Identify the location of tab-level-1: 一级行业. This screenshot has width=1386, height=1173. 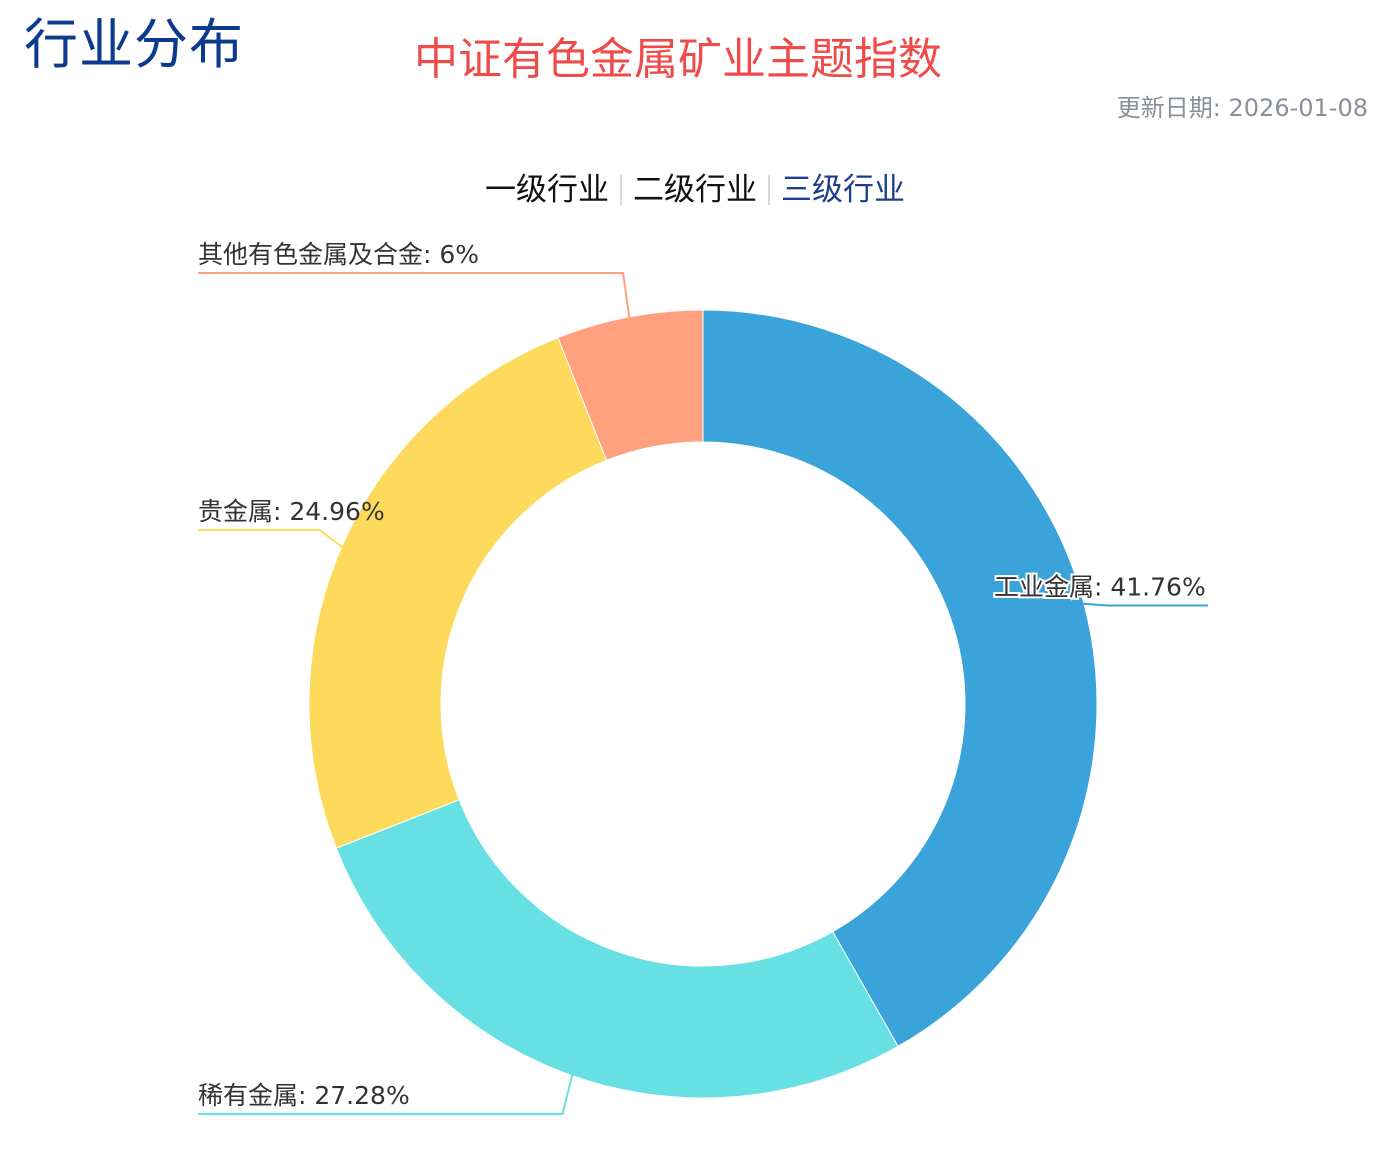
(547, 190).